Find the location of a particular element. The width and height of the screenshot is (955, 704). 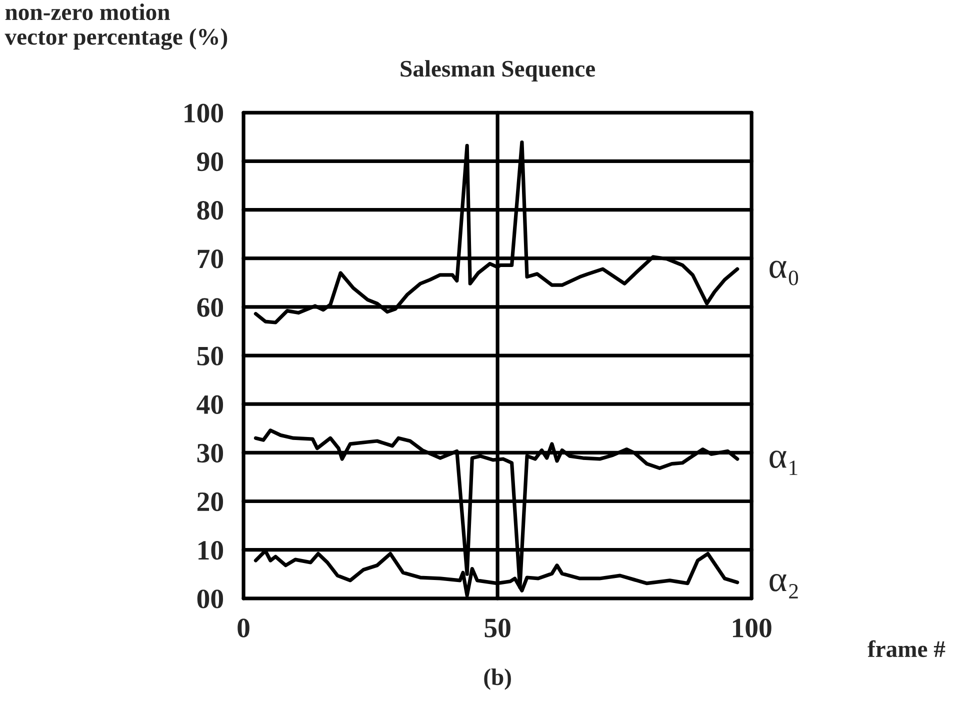

y-tick-label: 70 is located at coordinates (211, 259).